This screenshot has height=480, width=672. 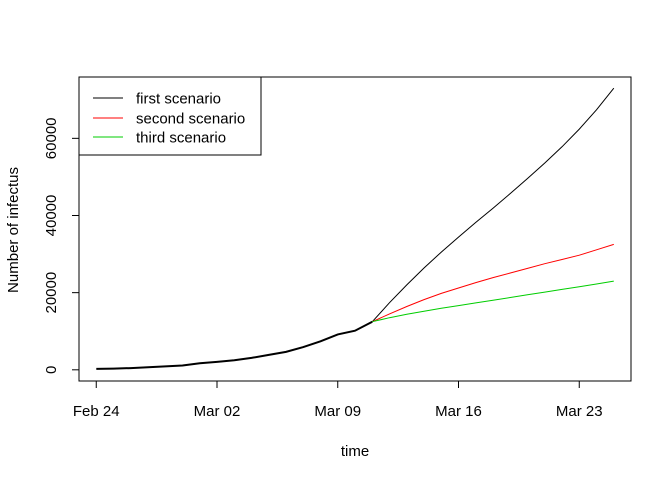 What do you see at coordinates (181, 138) in the screenshot?
I see `legend-label-third-scenario: third scenario` at bounding box center [181, 138].